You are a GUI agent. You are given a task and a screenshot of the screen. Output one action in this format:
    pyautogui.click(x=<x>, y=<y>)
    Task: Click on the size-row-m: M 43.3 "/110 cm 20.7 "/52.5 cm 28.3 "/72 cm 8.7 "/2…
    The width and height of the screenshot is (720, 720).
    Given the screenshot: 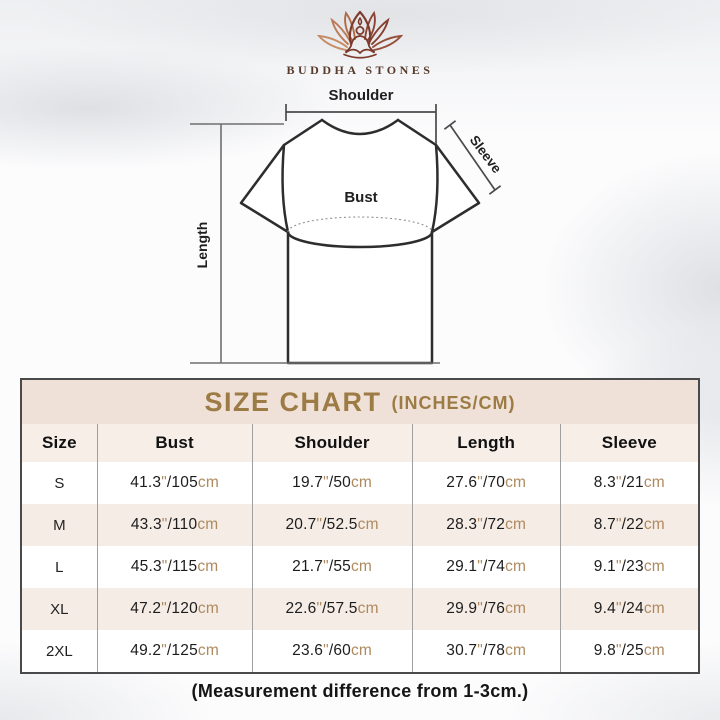 What is the action you would take?
    pyautogui.click(x=360, y=525)
    